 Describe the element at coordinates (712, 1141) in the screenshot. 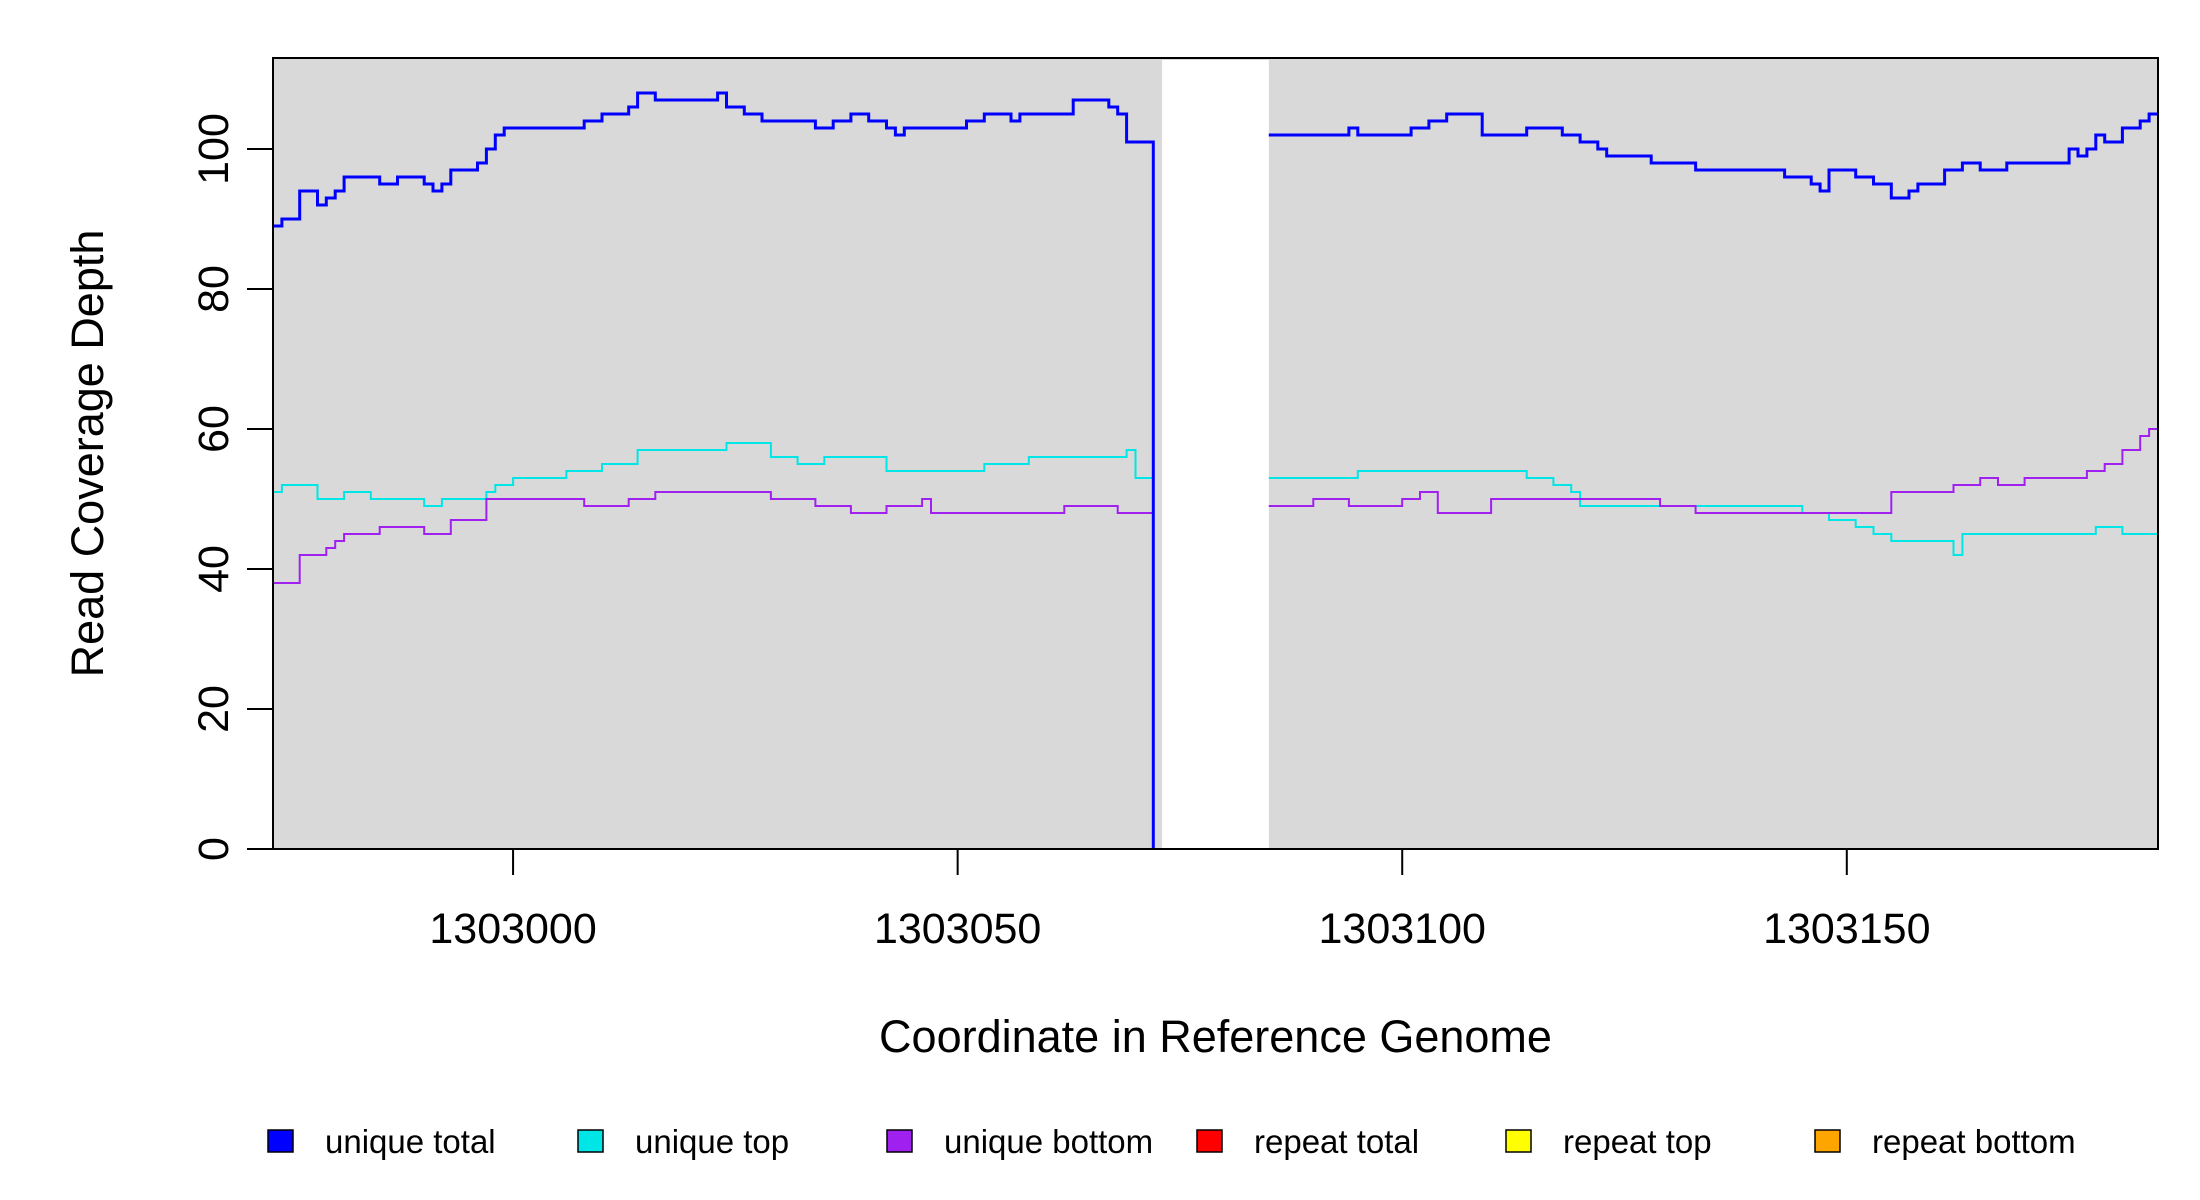

I see `legend-label: unique top` at that location.